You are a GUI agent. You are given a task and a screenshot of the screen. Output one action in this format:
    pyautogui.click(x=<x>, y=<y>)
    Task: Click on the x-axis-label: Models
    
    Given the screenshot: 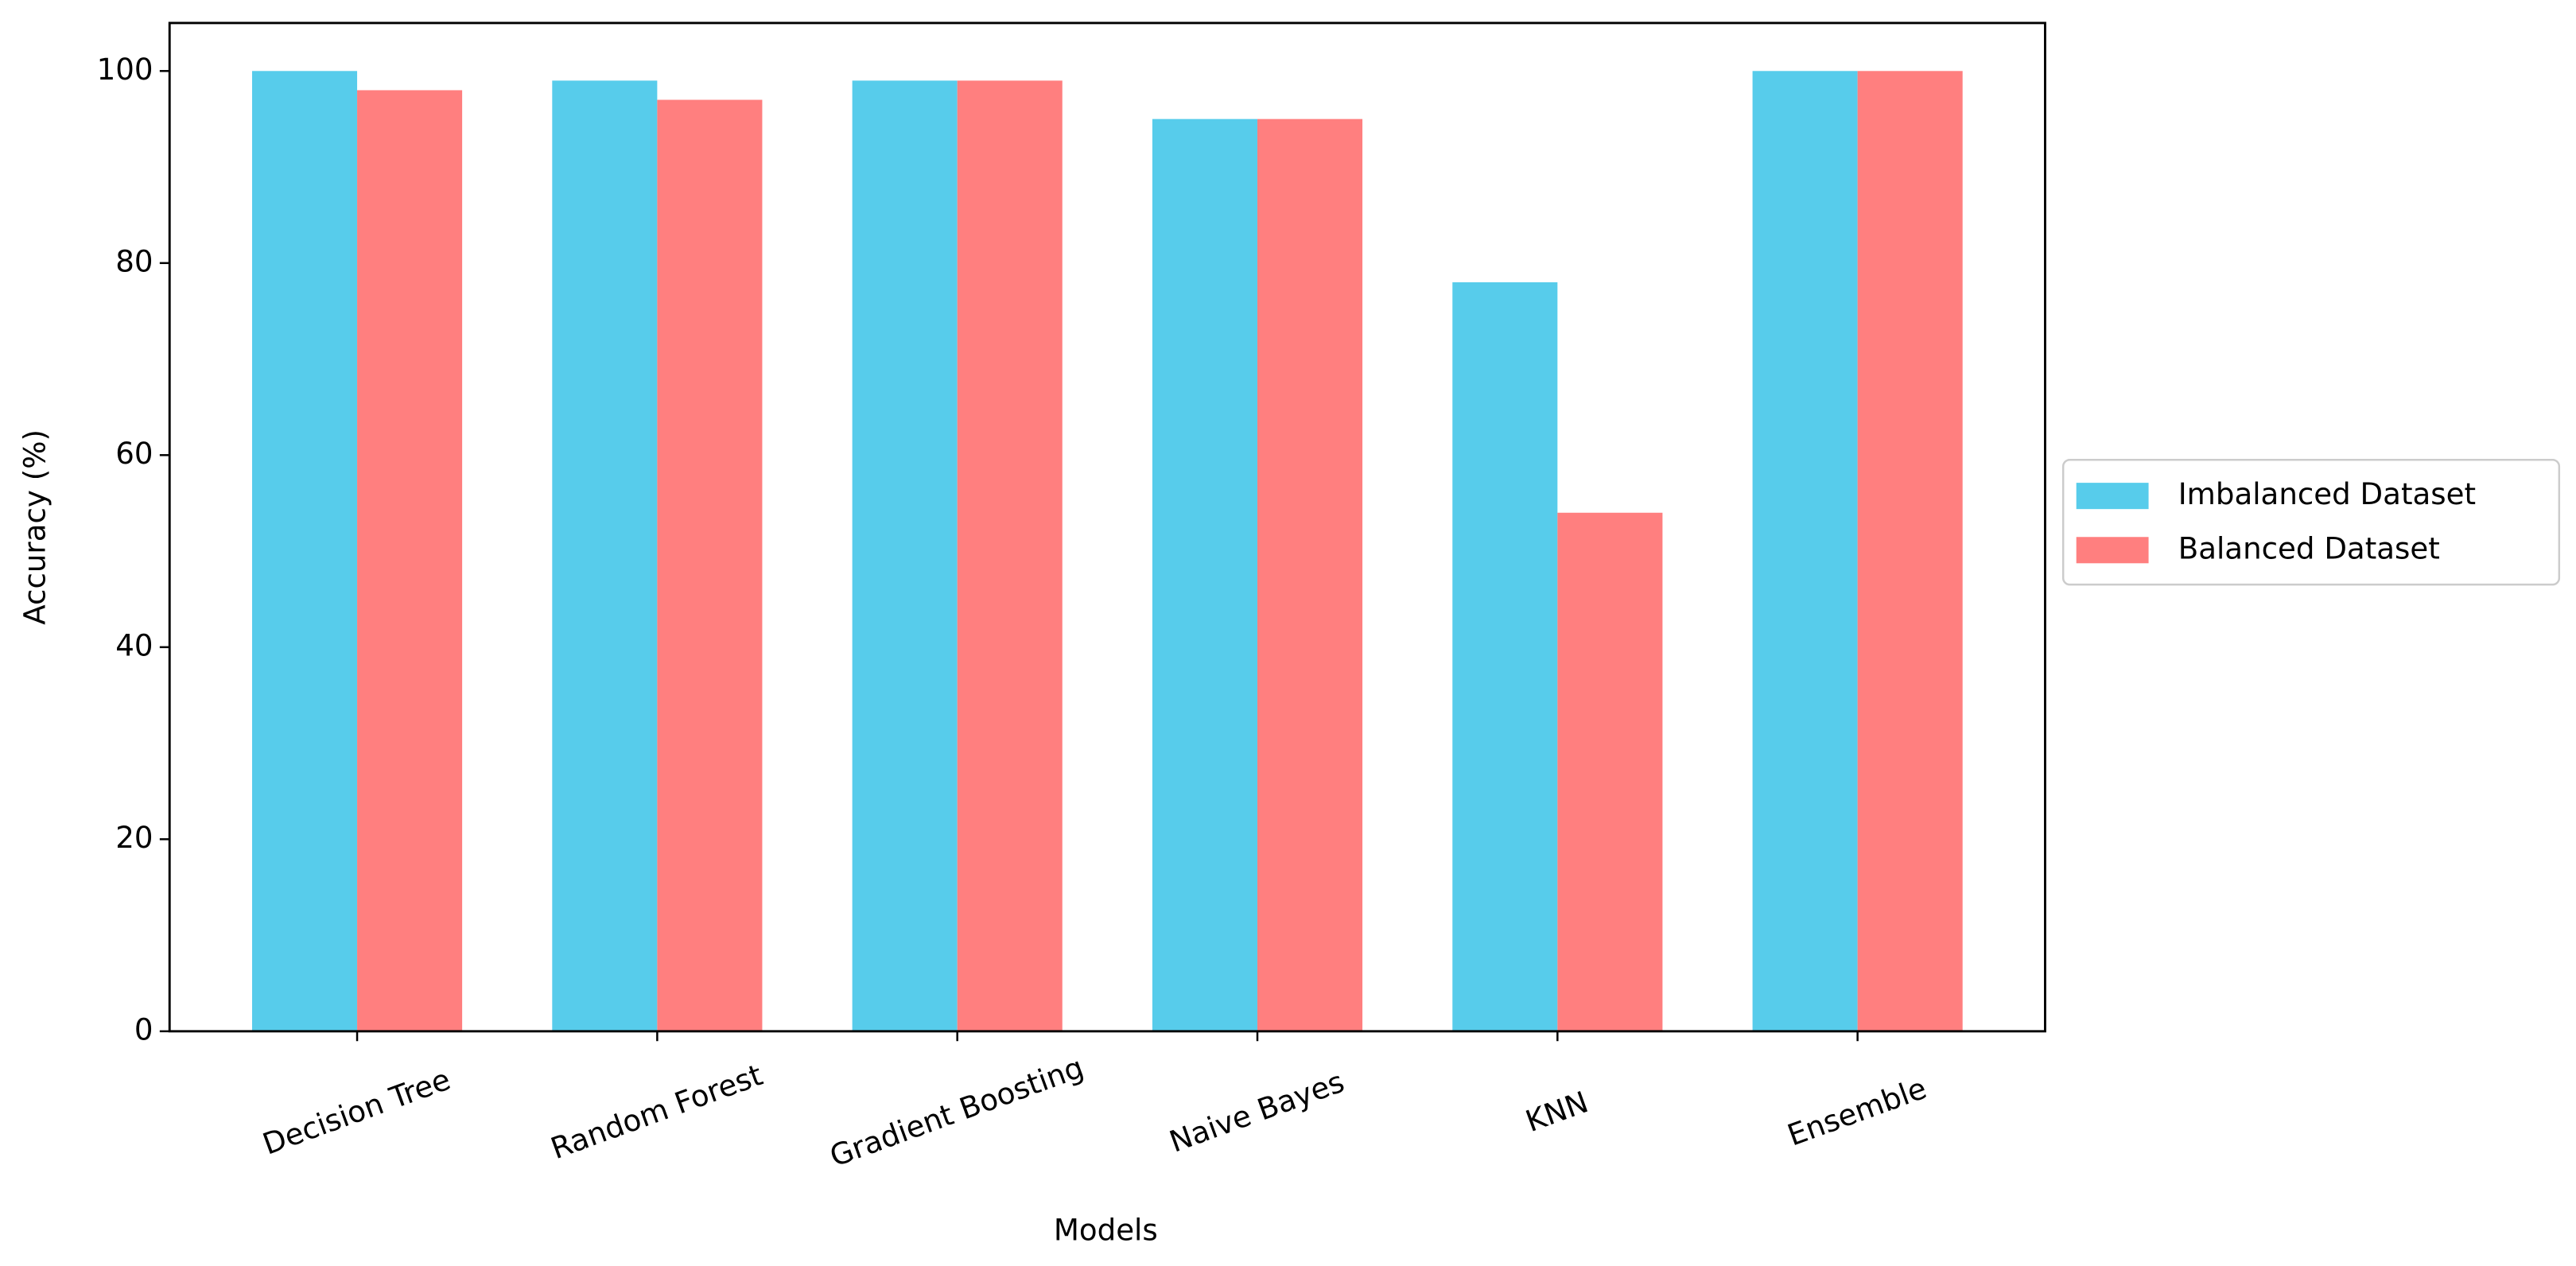 What is the action you would take?
    pyautogui.click(x=1106, y=1229)
    